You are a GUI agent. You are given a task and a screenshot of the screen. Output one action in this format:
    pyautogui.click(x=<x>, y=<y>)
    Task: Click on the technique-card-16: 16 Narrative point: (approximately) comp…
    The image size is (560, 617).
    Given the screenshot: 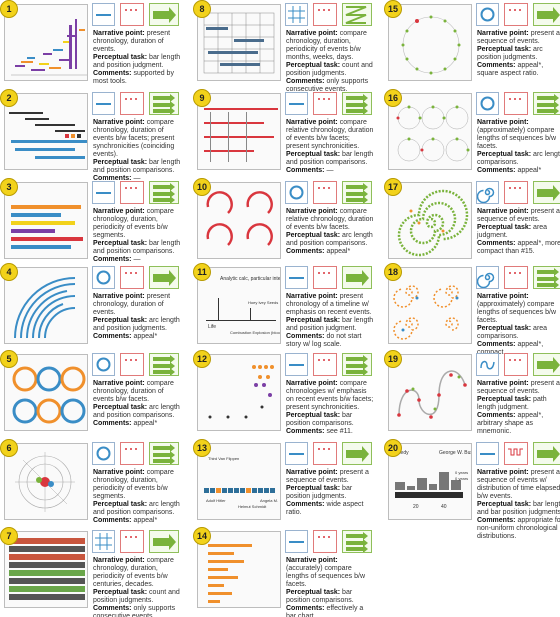 What is the action you would take?
    pyautogui.click(x=472, y=131)
    